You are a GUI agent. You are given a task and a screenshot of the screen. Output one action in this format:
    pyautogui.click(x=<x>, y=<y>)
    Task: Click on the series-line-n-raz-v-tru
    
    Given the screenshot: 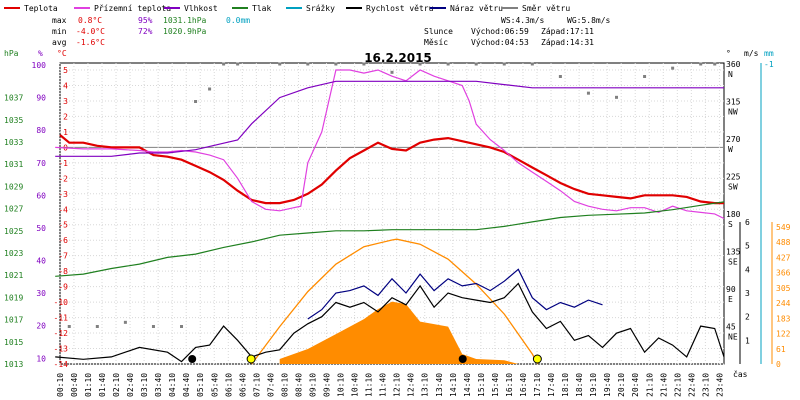 What is the action you would take?
    pyautogui.click(x=455, y=294)
    